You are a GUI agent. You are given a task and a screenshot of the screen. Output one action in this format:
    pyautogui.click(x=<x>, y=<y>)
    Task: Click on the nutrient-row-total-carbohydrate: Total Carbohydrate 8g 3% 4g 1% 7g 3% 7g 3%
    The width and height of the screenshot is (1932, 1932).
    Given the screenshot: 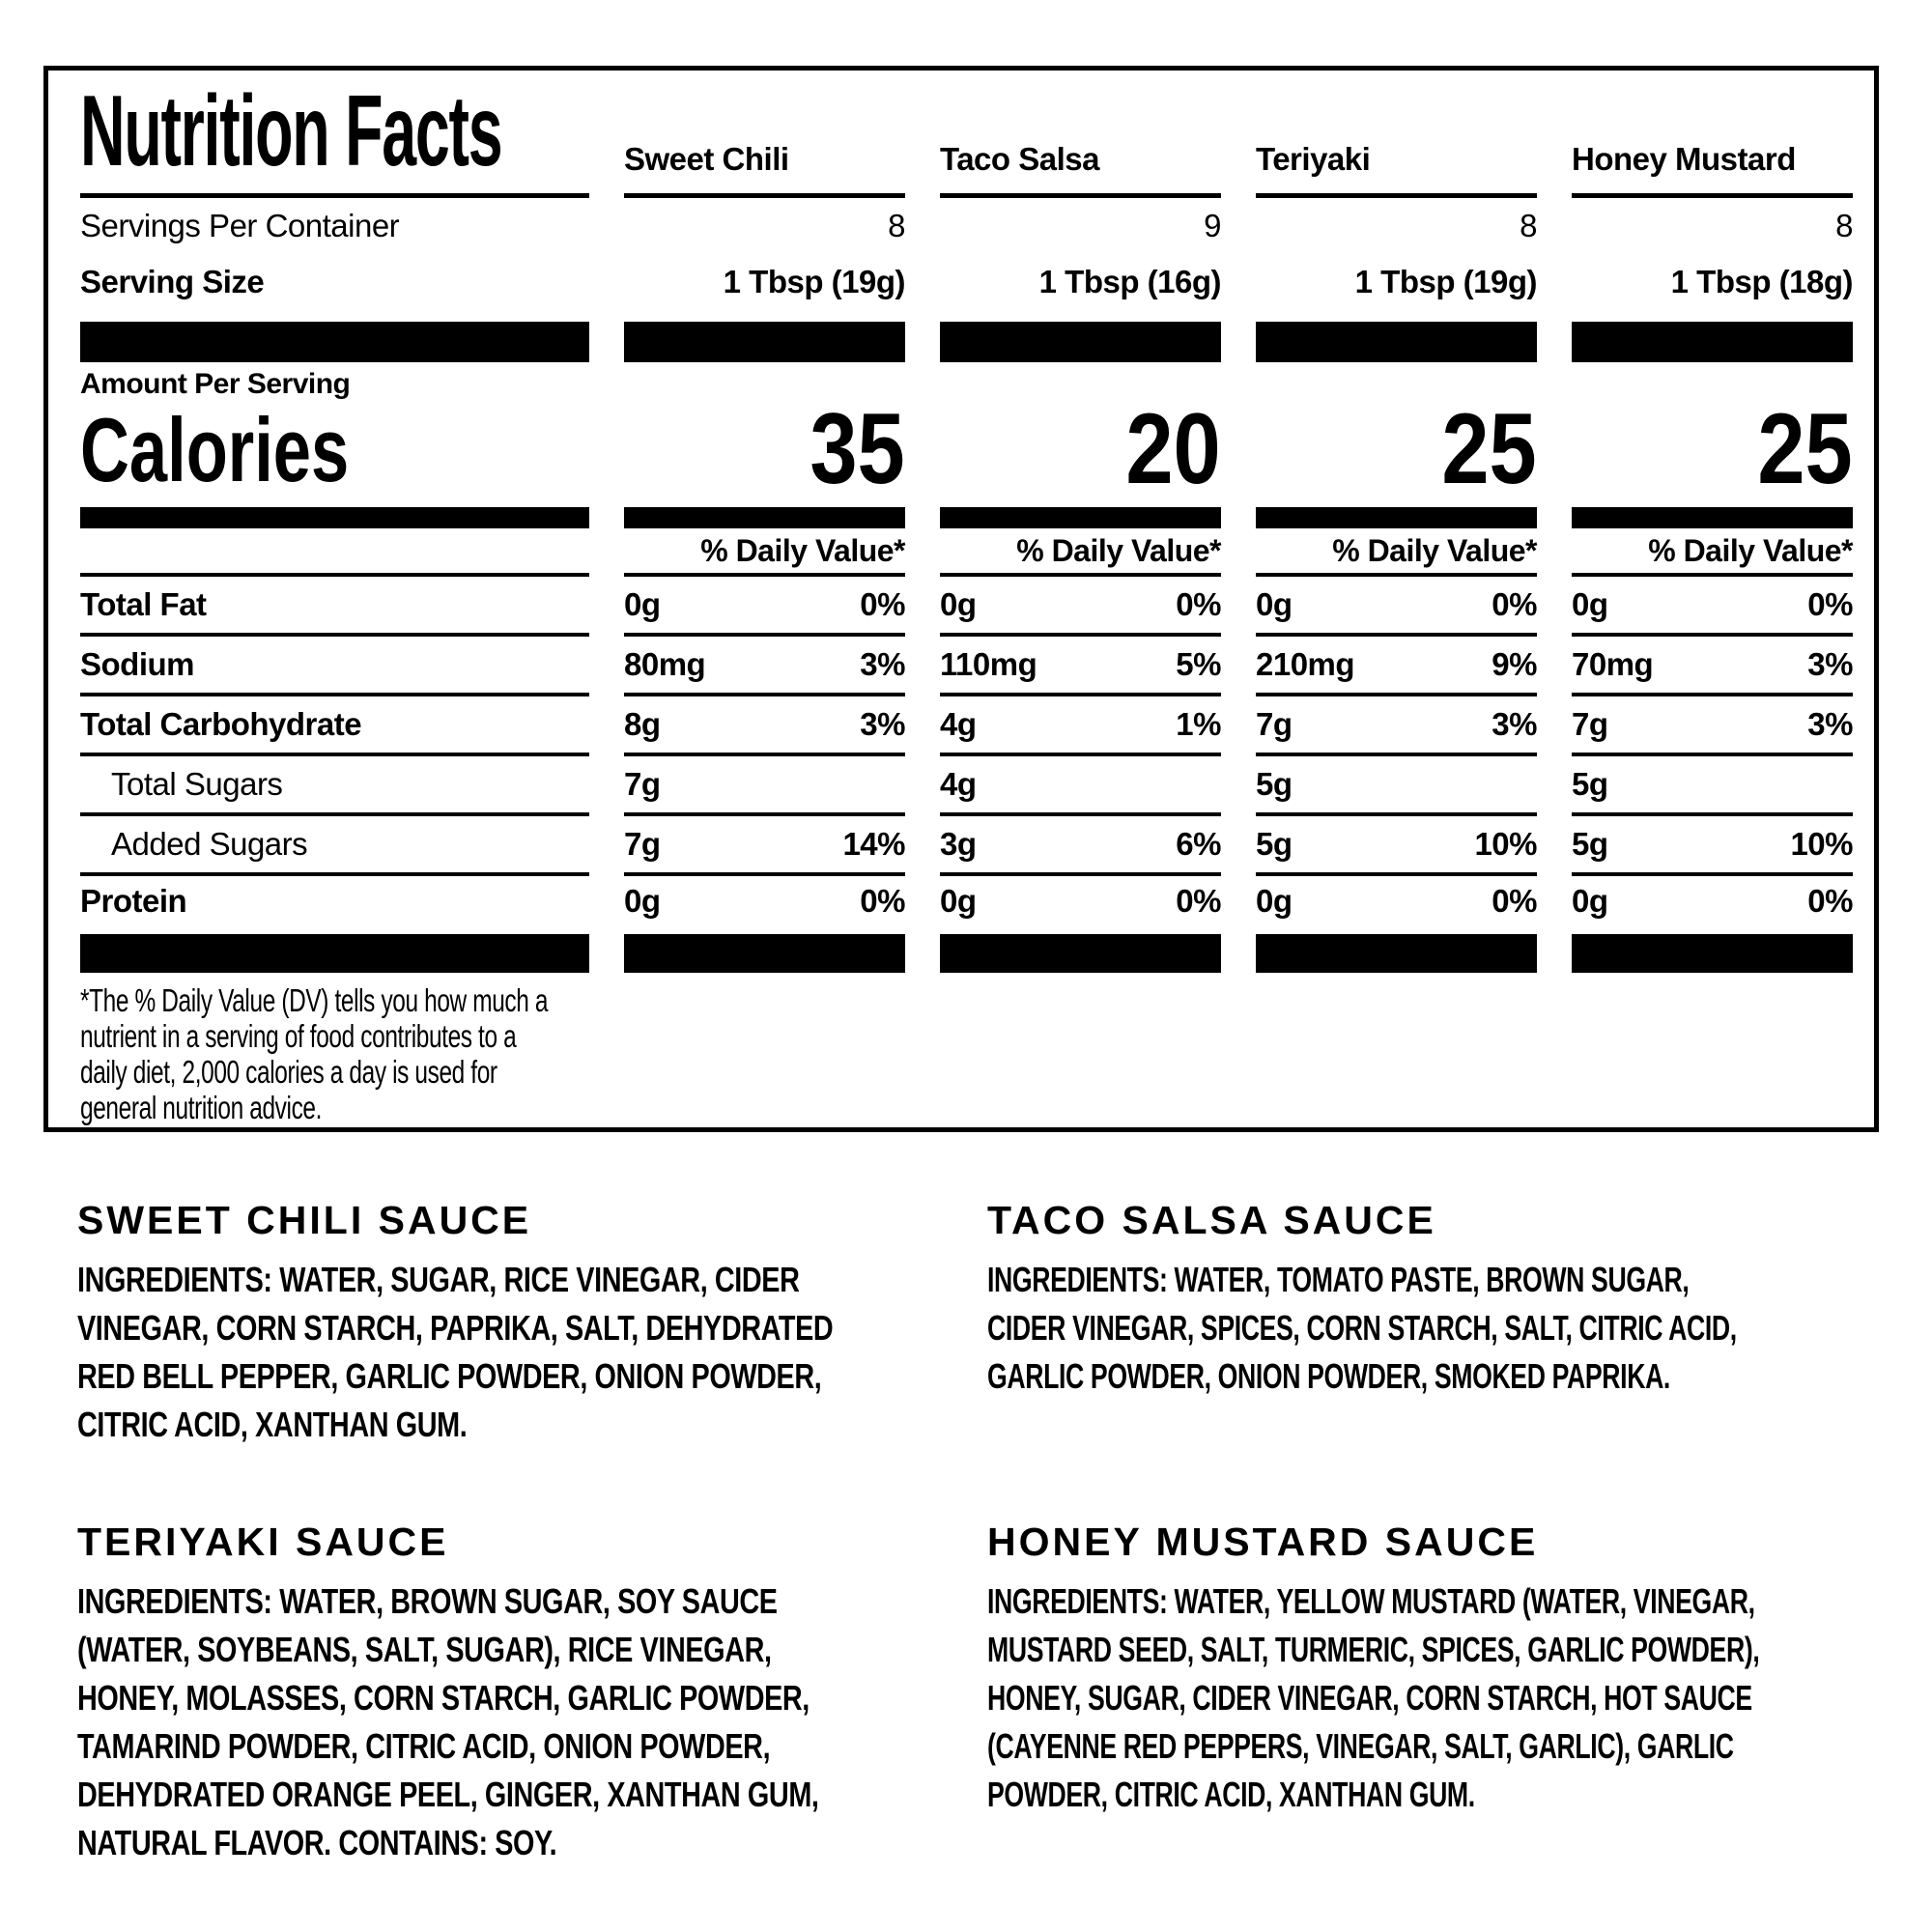 What is the action you would take?
    pyautogui.click(x=966, y=726)
    